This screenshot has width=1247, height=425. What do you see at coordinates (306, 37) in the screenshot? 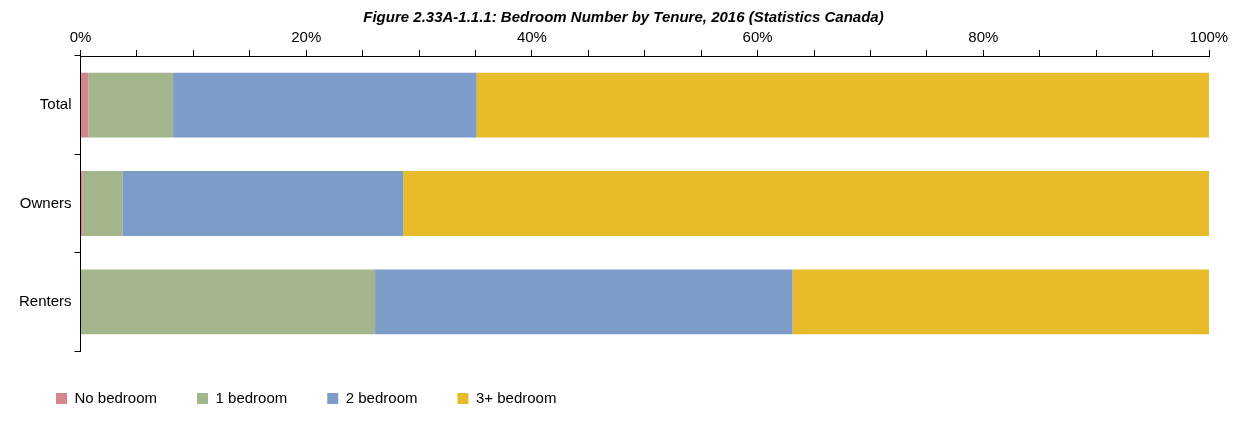
I see `x-tick-label: 20%` at bounding box center [306, 37].